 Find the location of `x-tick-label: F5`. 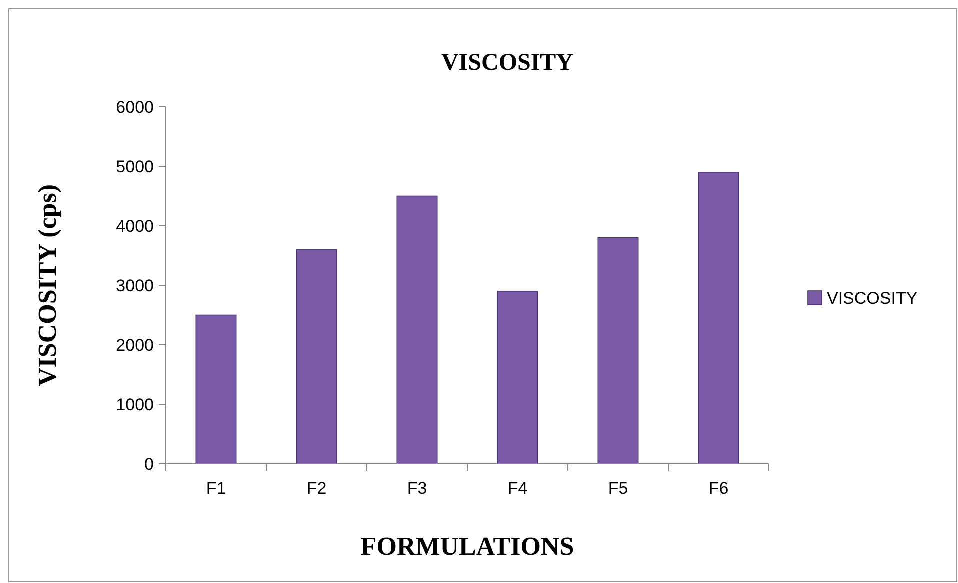

x-tick-label: F5 is located at coordinates (618, 488).